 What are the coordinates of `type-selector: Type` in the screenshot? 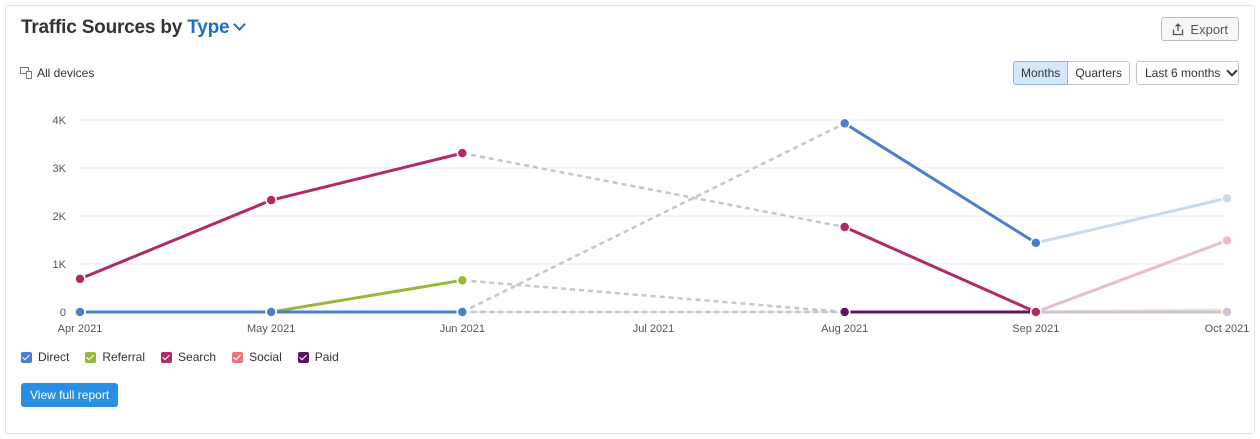 It's located at (217, 27).